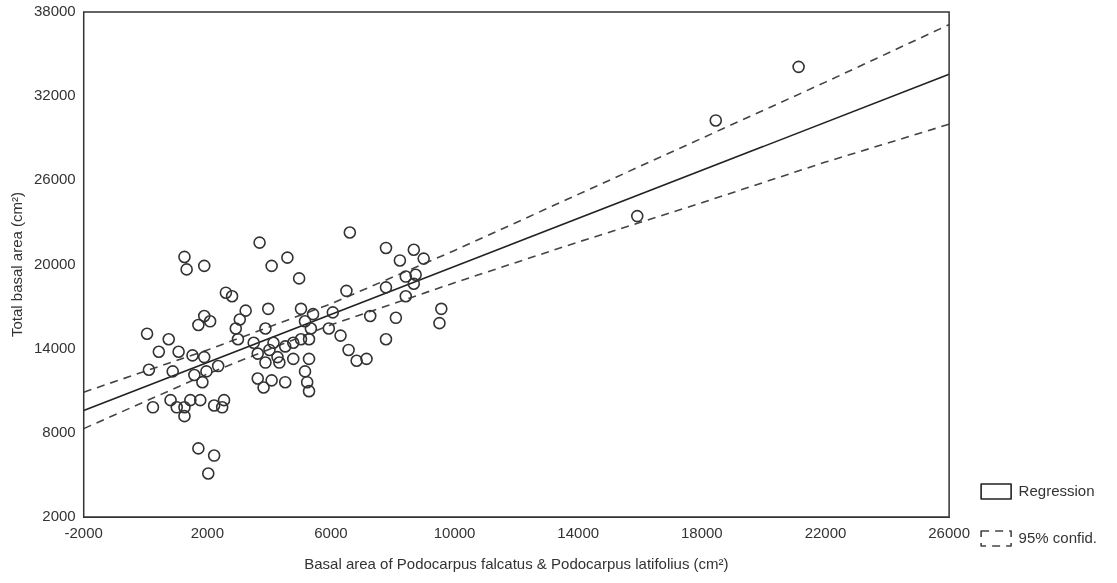  What do you see at coordinates (54, 11) in the screenshot?
I see `y-tick-label: 38000` at bounding box center [54, 11].